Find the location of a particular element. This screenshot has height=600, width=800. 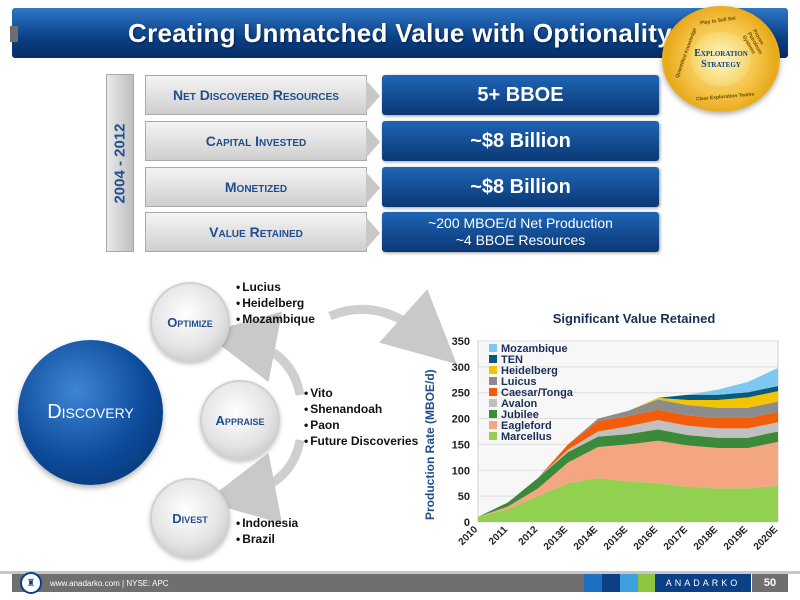

x-tick-label: 2014E is located at coordinates (586, 538).